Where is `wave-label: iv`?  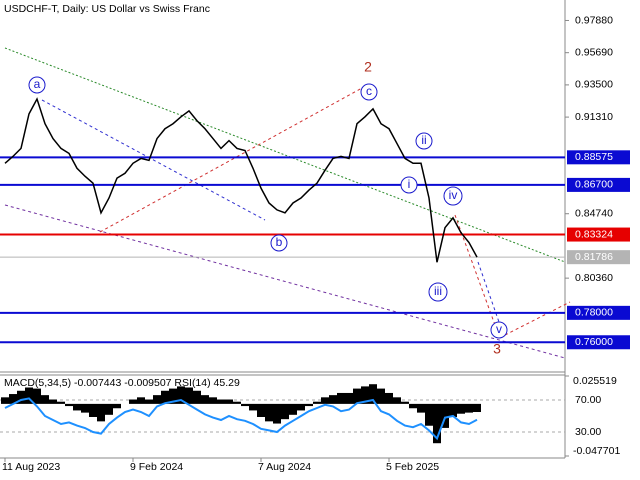 wave-label: iv is located at coordinates (453, 195).